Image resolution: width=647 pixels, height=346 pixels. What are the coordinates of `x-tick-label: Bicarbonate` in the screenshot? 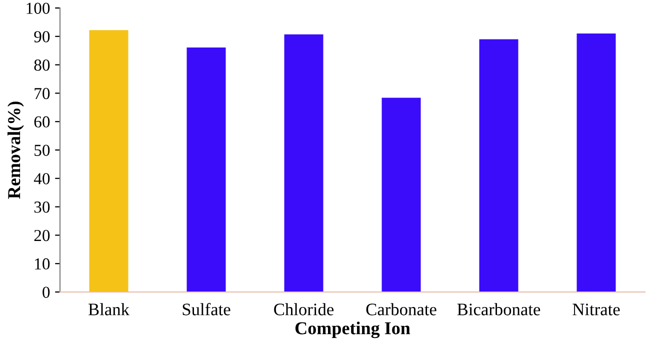 It's located at (498, 309).